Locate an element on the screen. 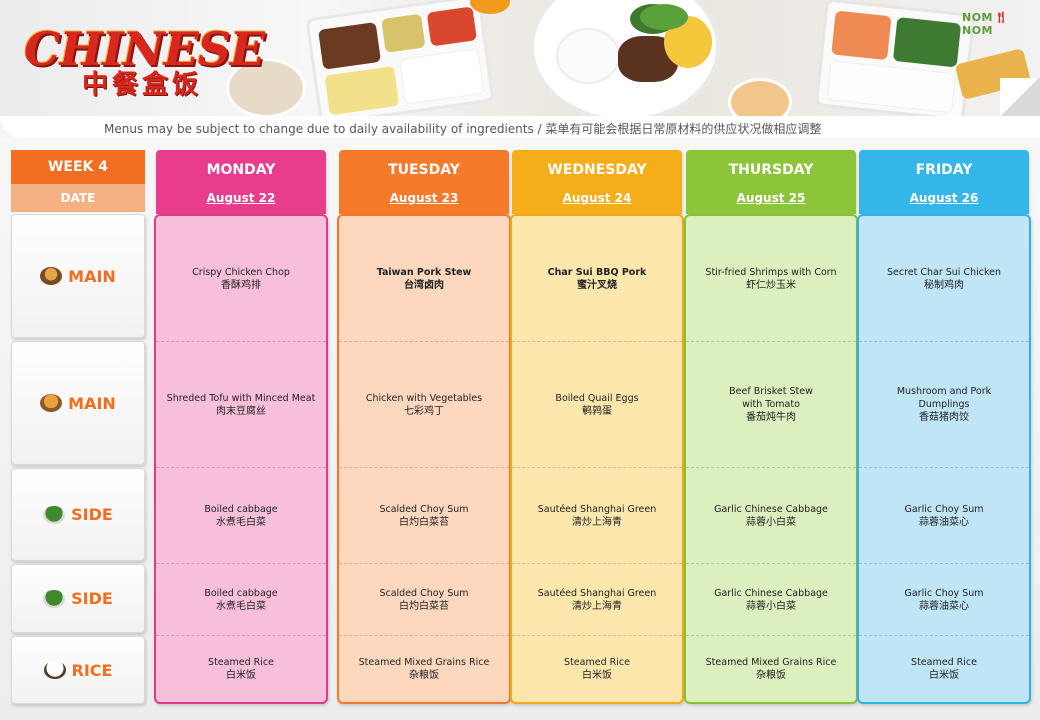 The image size is (1040, 720). logo-title: CHINESE is located at coordinates (144, 49).